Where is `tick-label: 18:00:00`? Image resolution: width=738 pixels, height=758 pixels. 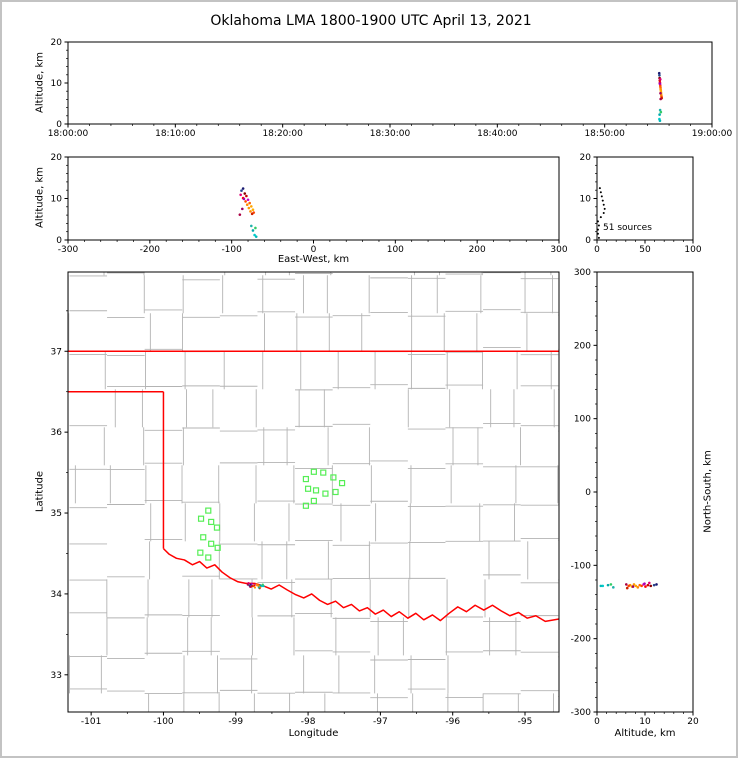
tick-label: 18:00:00 is located at coordinates (68, 134).